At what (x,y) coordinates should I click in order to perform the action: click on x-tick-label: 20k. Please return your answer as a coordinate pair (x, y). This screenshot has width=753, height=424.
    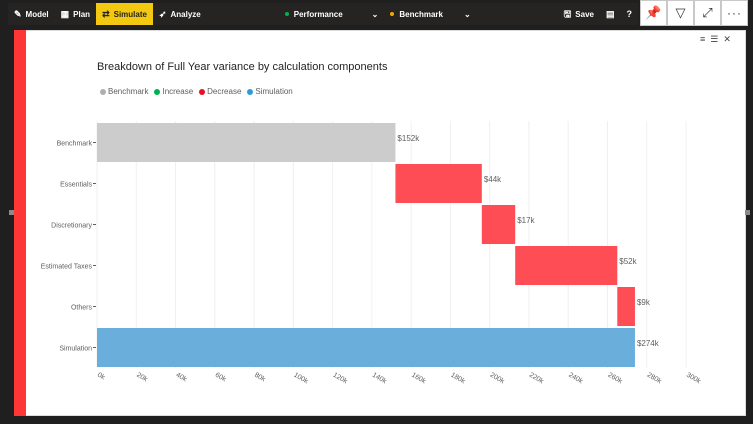
    Looking at the image, I should click on (142, 378).